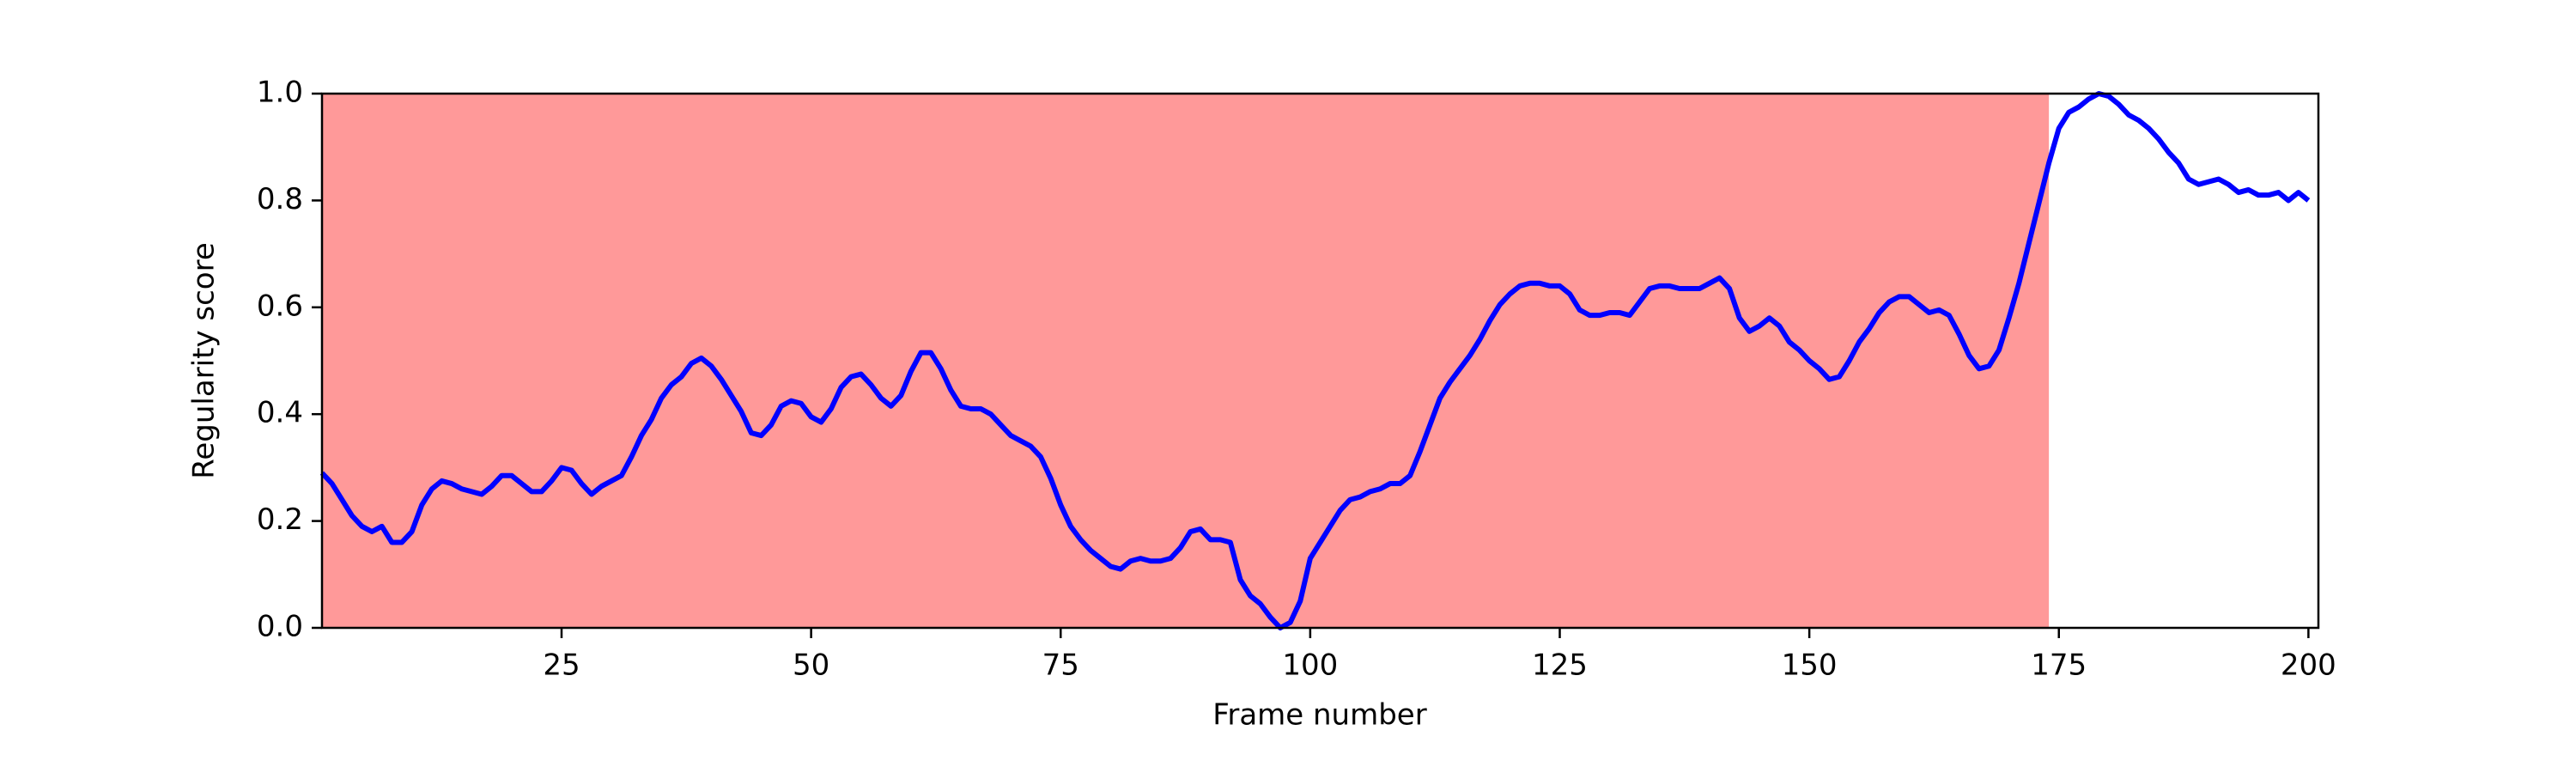 The image size is (2576, 773). I want to click on y-axis-label: Regularity score, so click(204, 360).